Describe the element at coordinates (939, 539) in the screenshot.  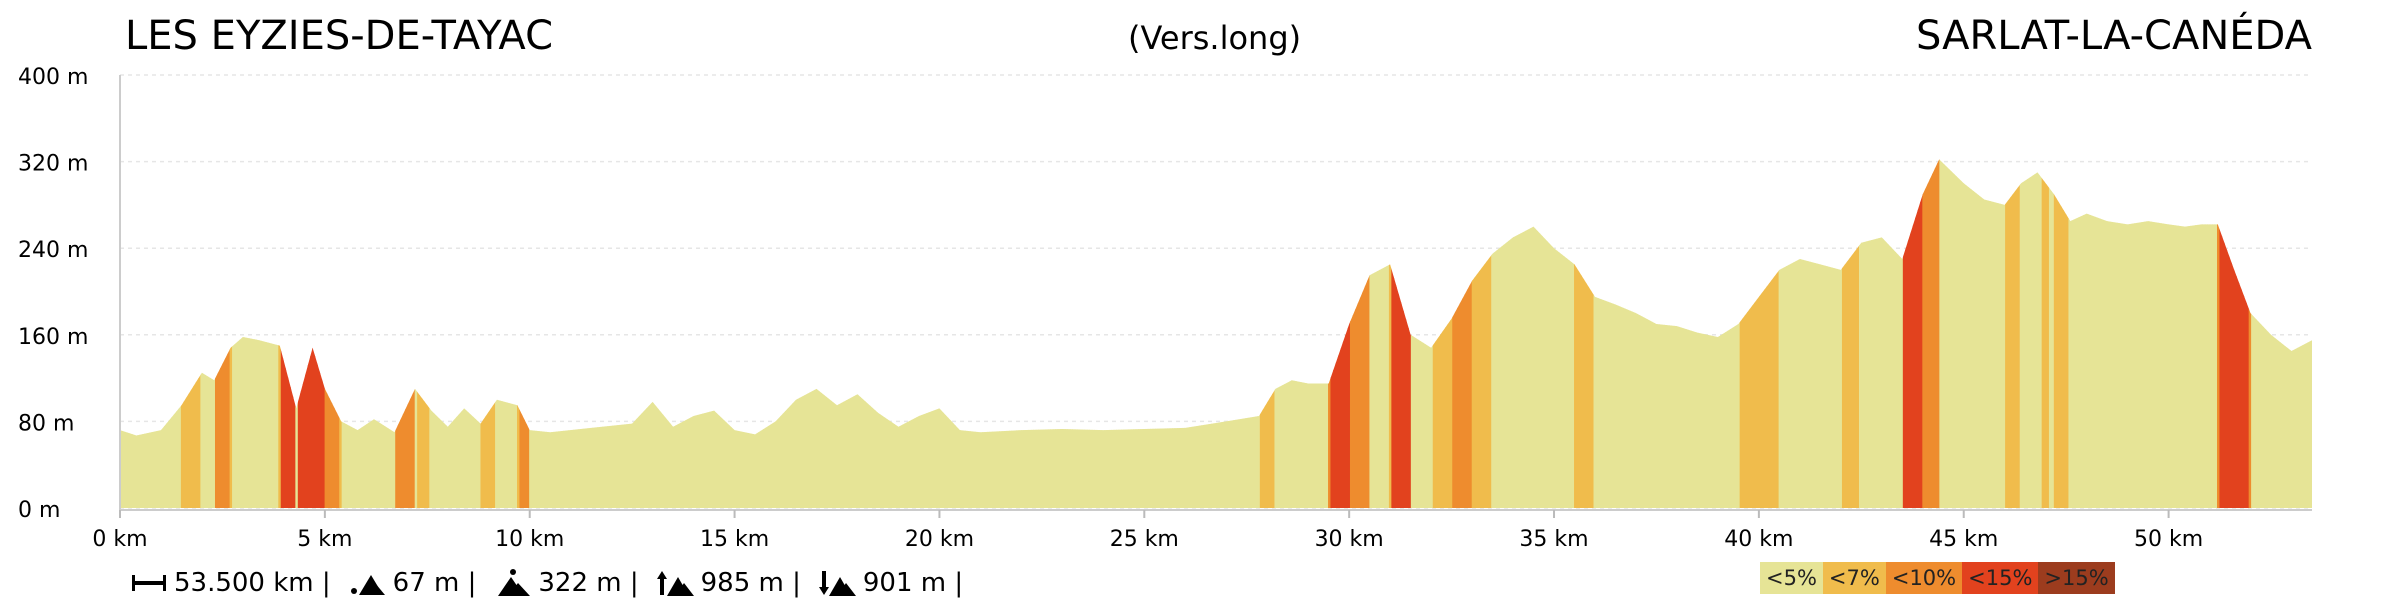
I see `x-tick-label: 20 km` at that location.